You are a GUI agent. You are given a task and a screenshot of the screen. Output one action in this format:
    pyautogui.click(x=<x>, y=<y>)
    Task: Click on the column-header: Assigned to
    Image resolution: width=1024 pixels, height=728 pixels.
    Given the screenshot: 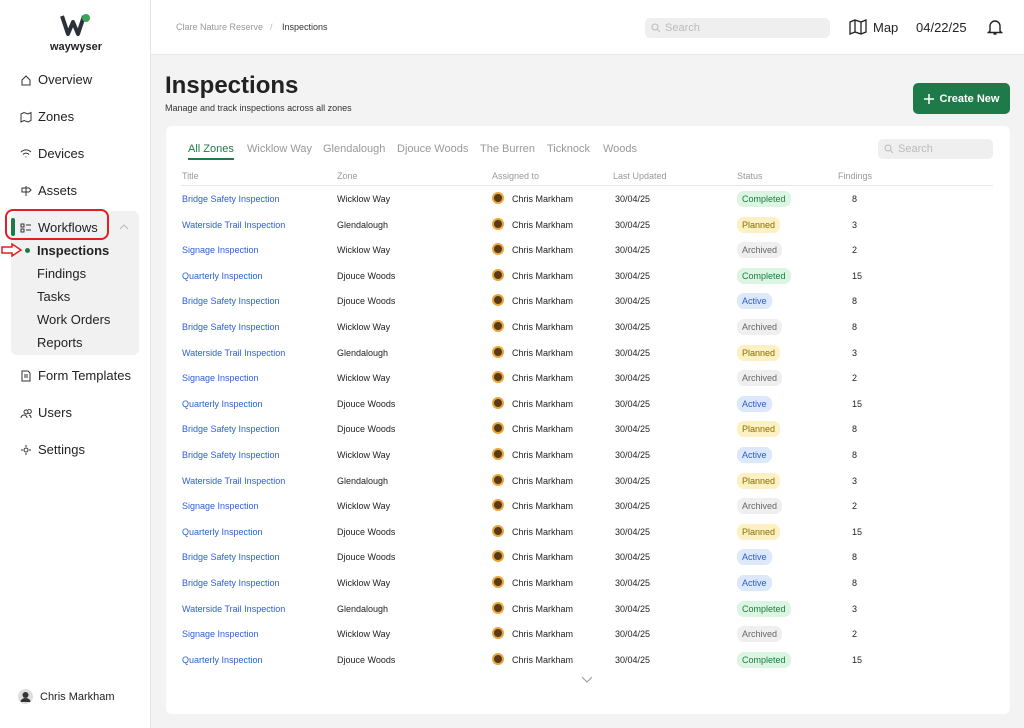 What is the action you would take?
    pyautogui.click(x=516, y=176)
    